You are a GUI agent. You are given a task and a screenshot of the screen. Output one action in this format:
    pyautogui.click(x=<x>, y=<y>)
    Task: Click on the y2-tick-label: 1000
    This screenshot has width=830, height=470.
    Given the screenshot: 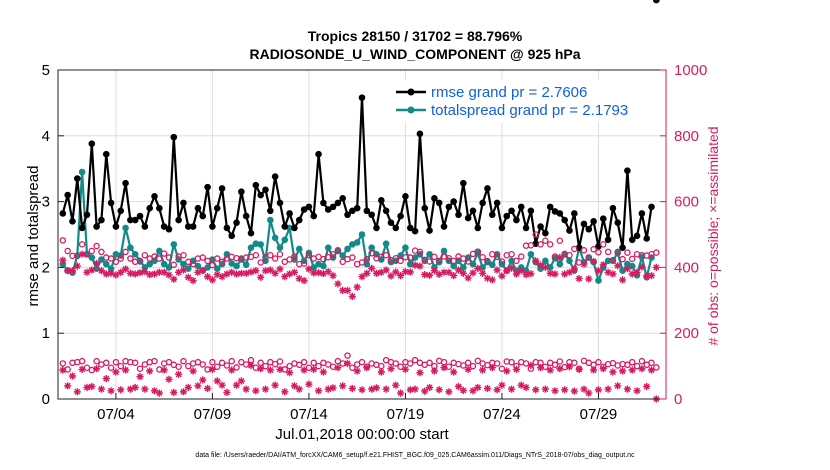 What is the action you would take?
    pyautogui.click(x=690, y=70)
    